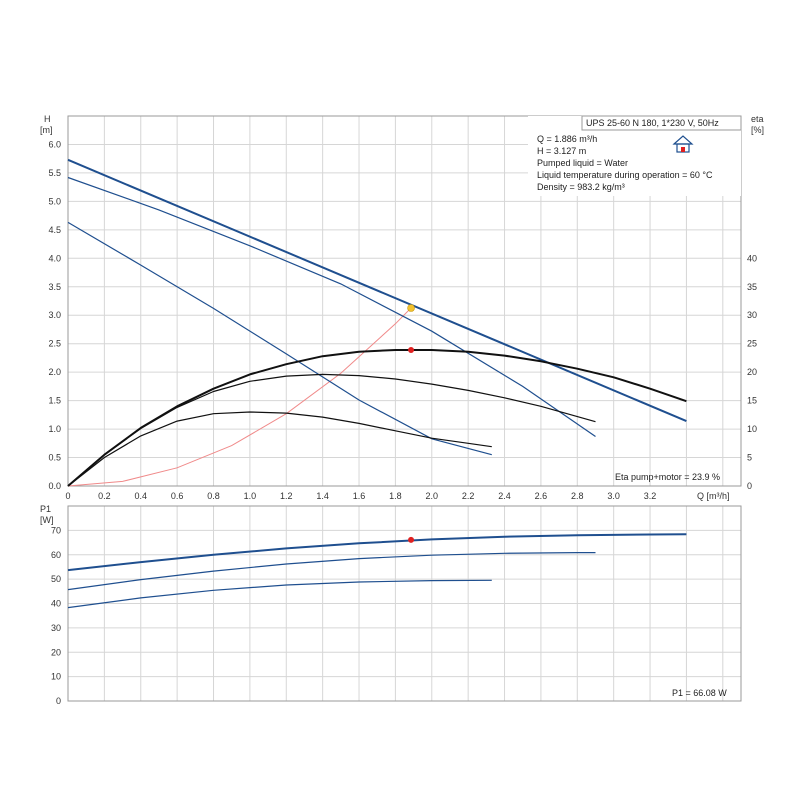 This screenshot has width=790, height=790. What do you see at coordinates (54, 458) in the screenshot?
I see `head-tick-label: 0.5` at bounding box center [54, 458].